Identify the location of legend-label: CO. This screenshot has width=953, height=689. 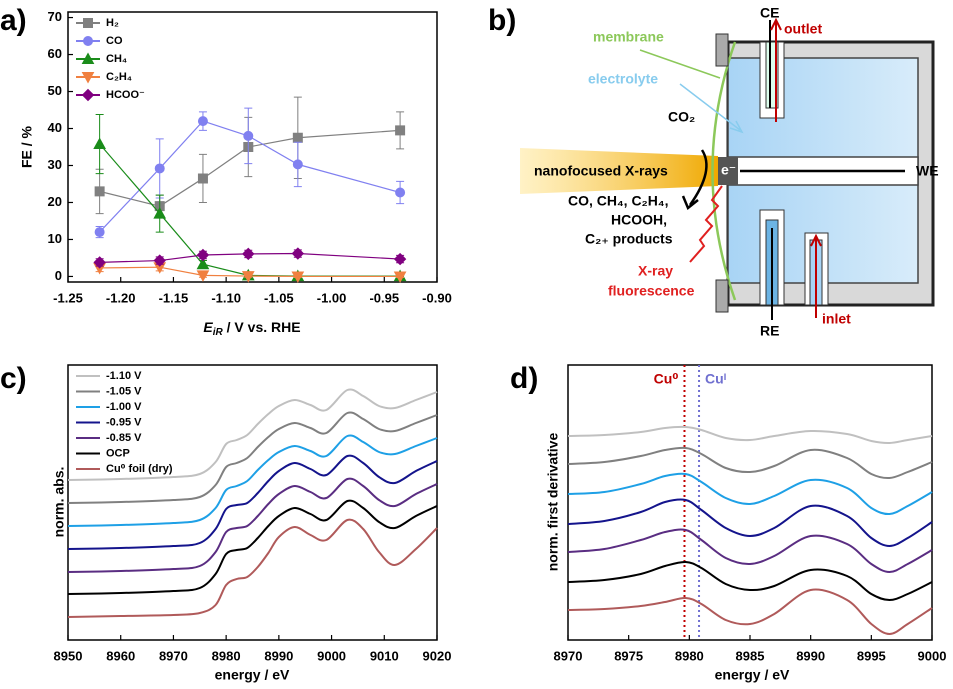
(114, 41).